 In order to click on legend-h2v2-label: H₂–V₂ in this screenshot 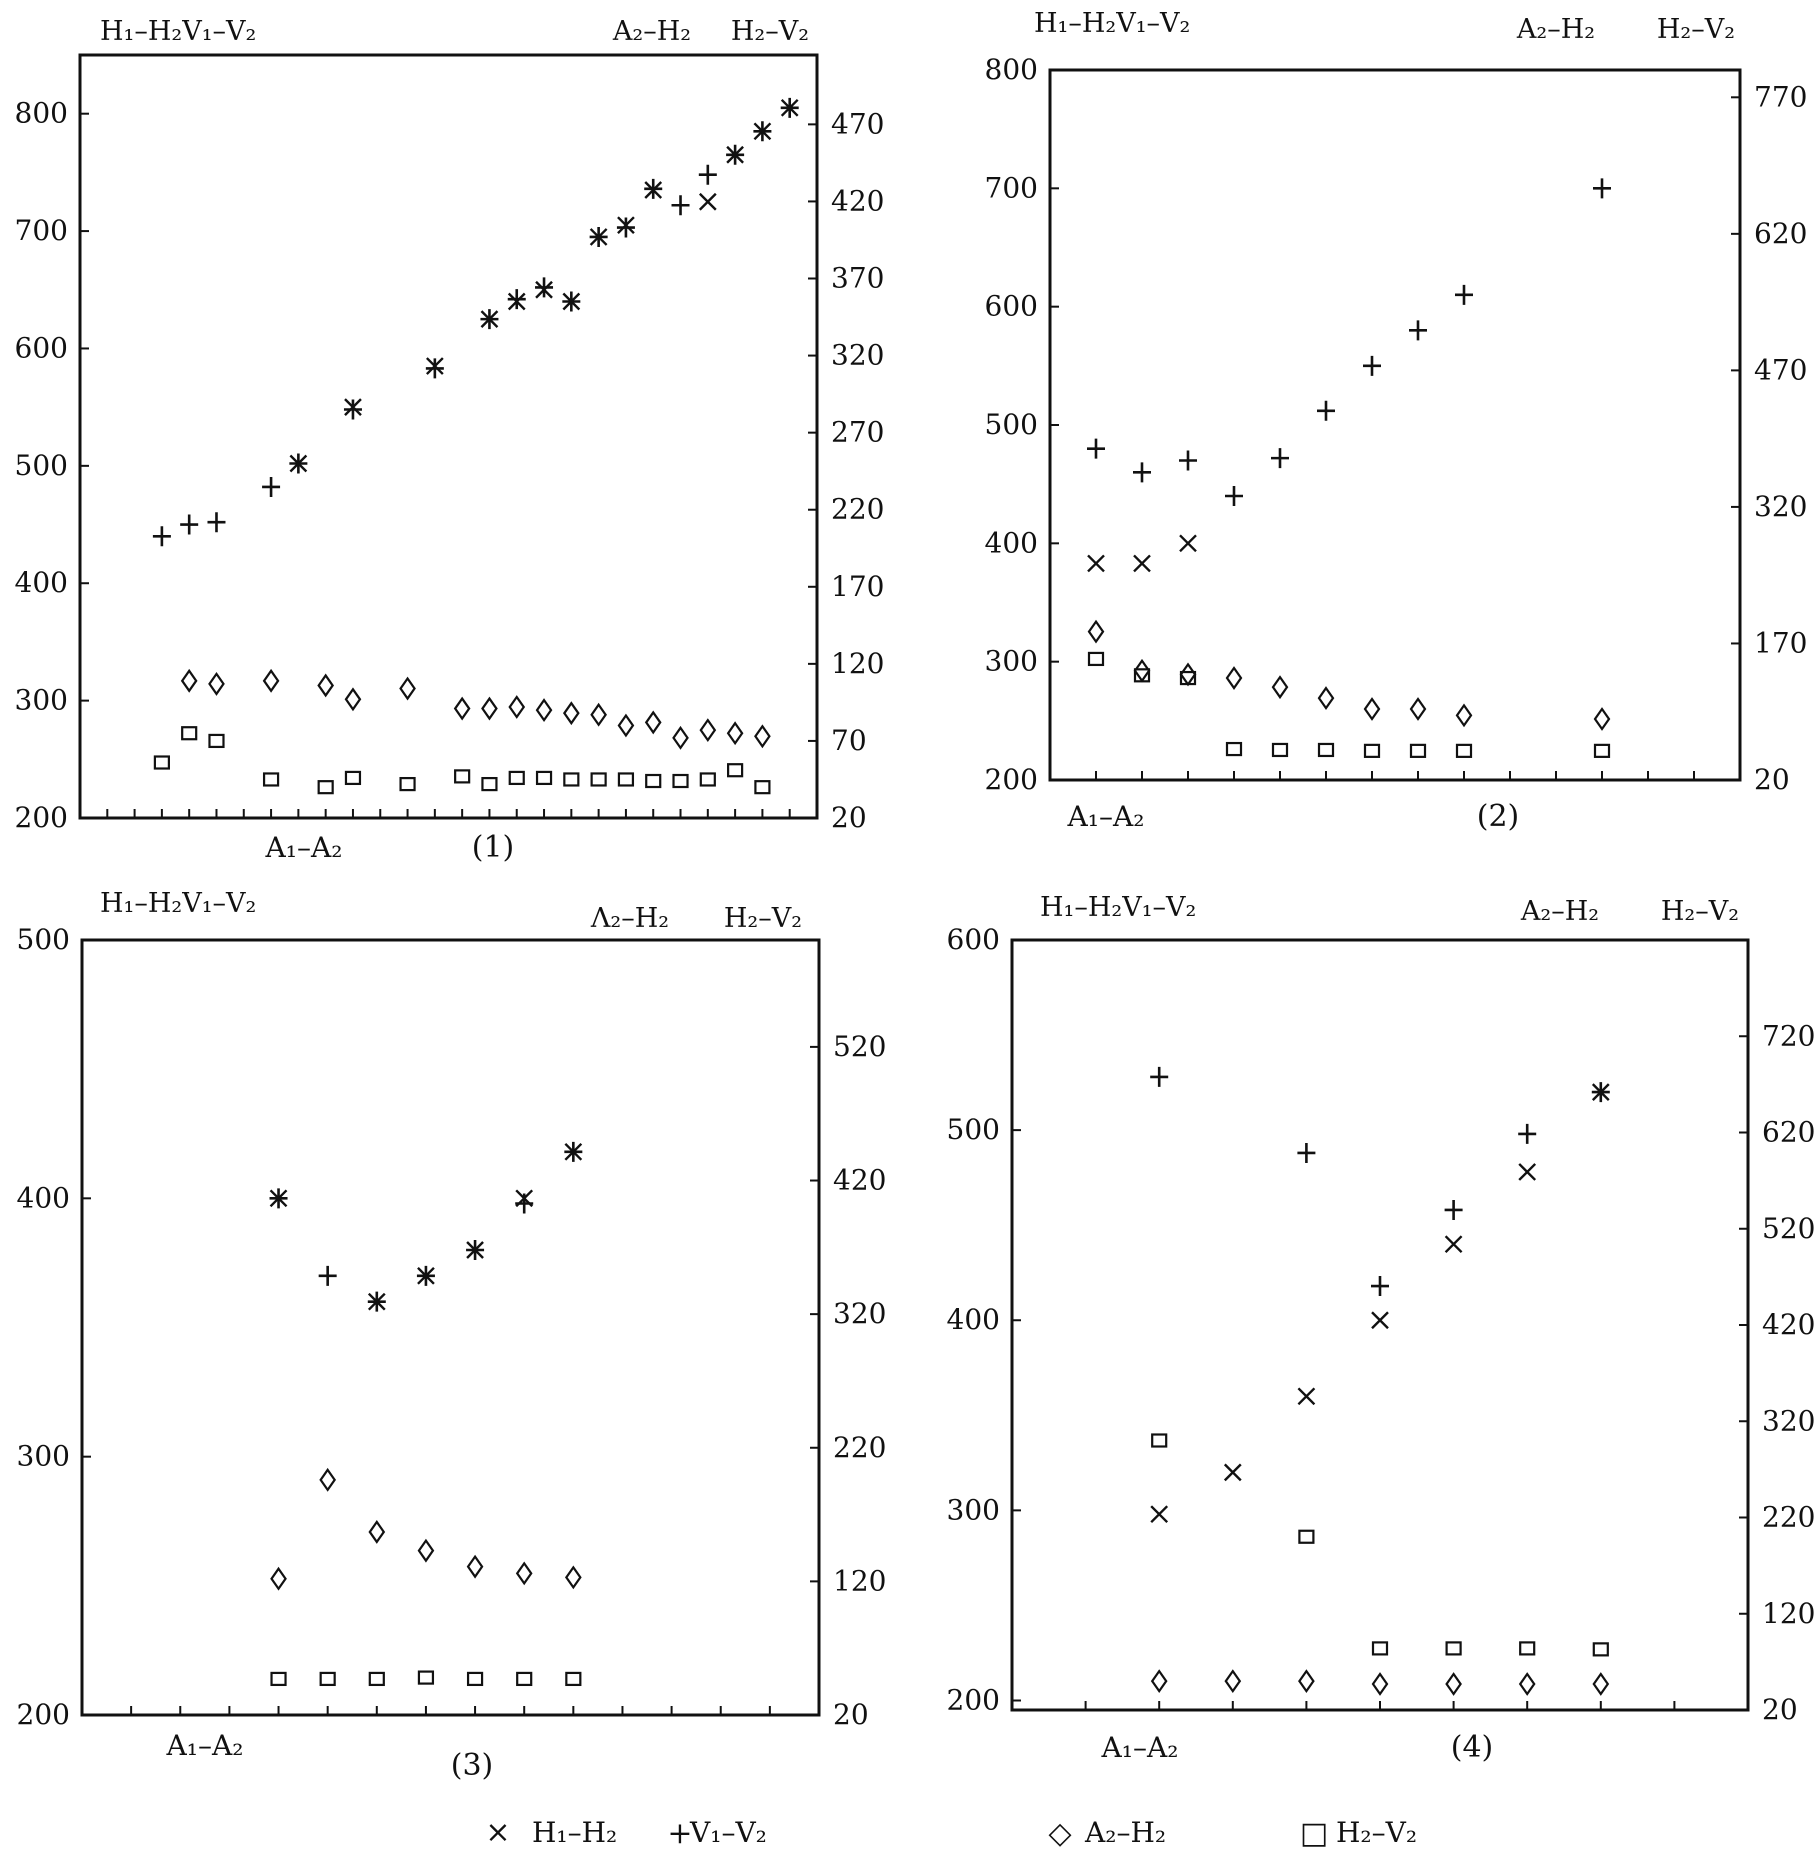, I will do `click(1376, 1832)`.